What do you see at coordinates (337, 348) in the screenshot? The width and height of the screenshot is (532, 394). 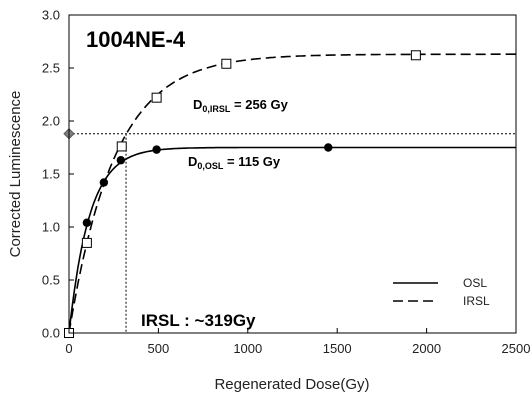 I see `x-tick-label-3: 1500` at bounding box center [337, 348].